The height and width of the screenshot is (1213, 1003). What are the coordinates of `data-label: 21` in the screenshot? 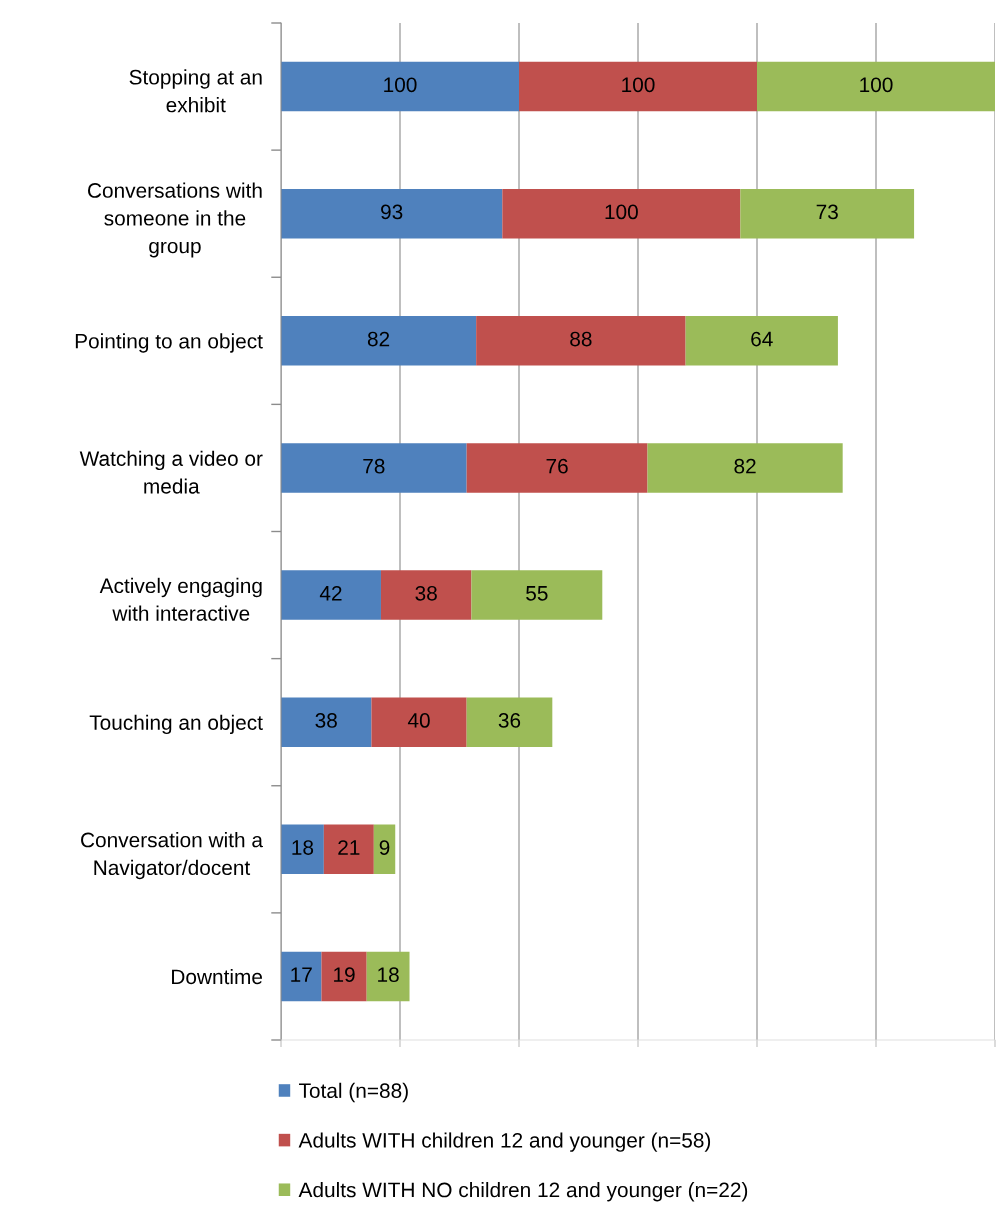 It's located at (349, 847).